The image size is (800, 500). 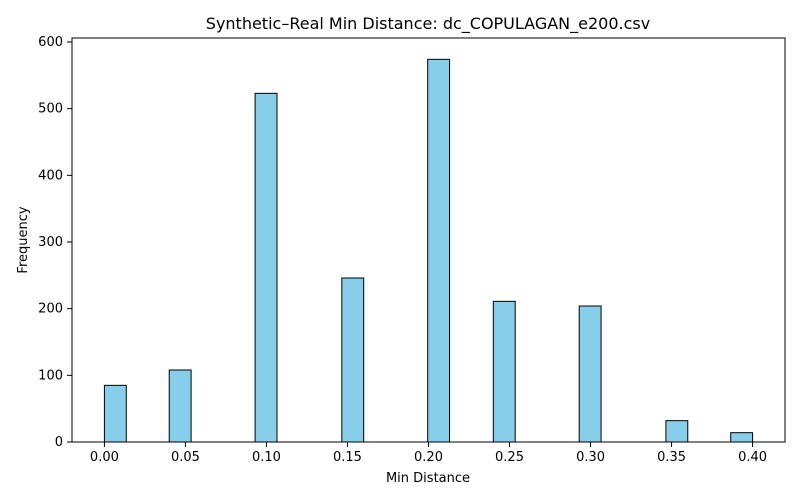 I want to click on y-tick-label: 300, so click(x=50, y=242).